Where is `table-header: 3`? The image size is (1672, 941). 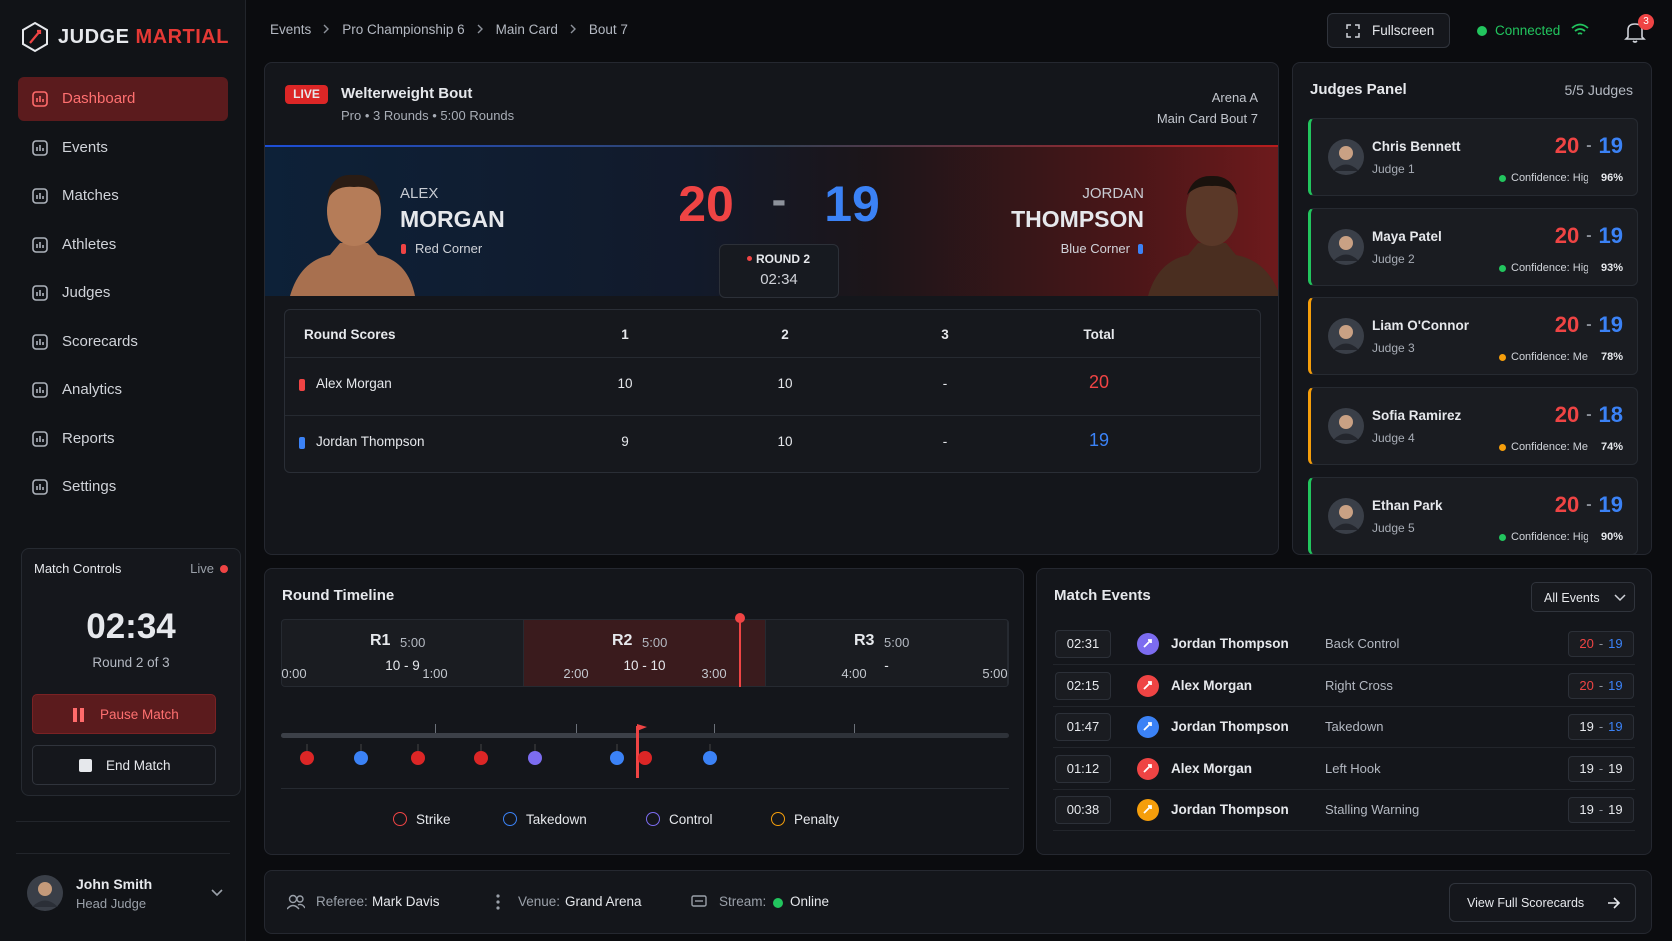 table-header: 3 is located at coordinates (945, 334).